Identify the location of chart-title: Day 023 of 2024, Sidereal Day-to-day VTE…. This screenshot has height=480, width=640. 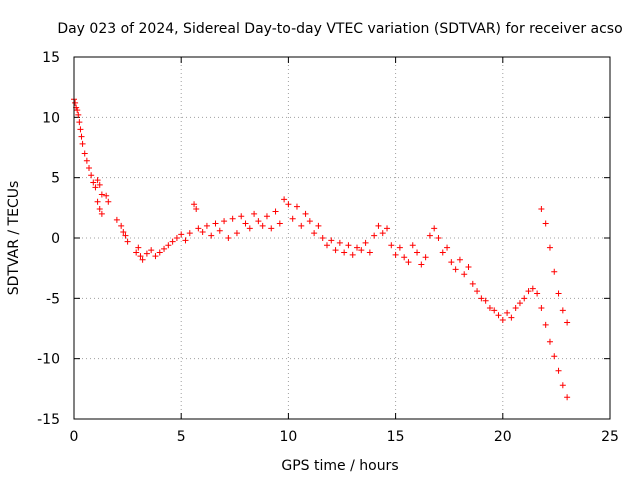
(339, 29).